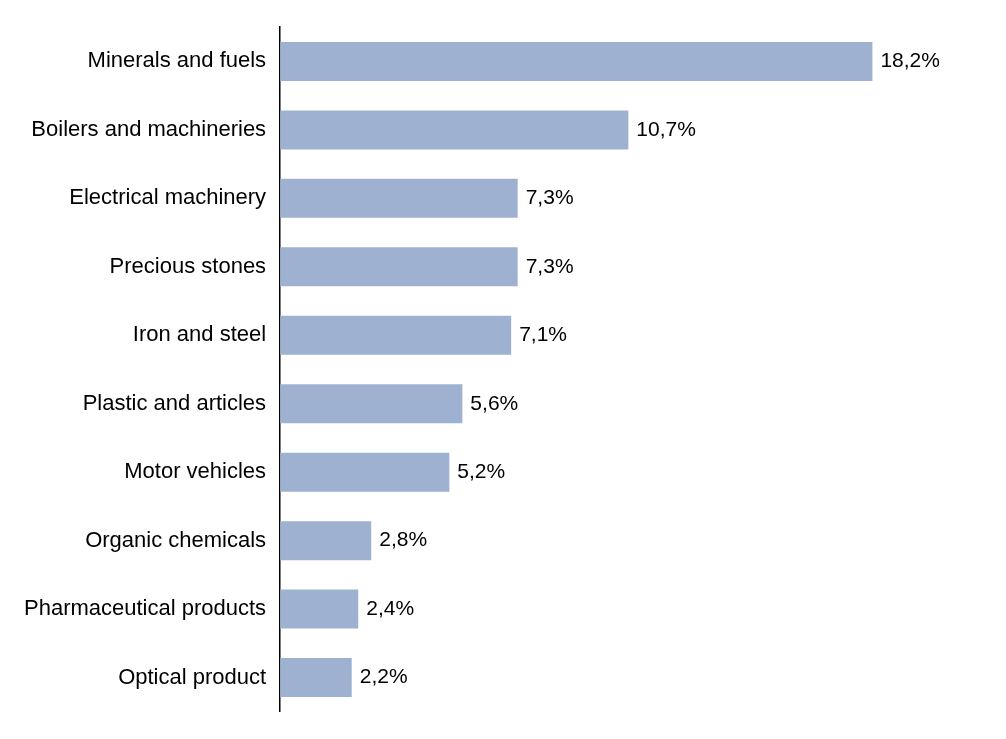 The image size is (1006, 739). I want to click on data-label: 2,8%, so click(403, 539).